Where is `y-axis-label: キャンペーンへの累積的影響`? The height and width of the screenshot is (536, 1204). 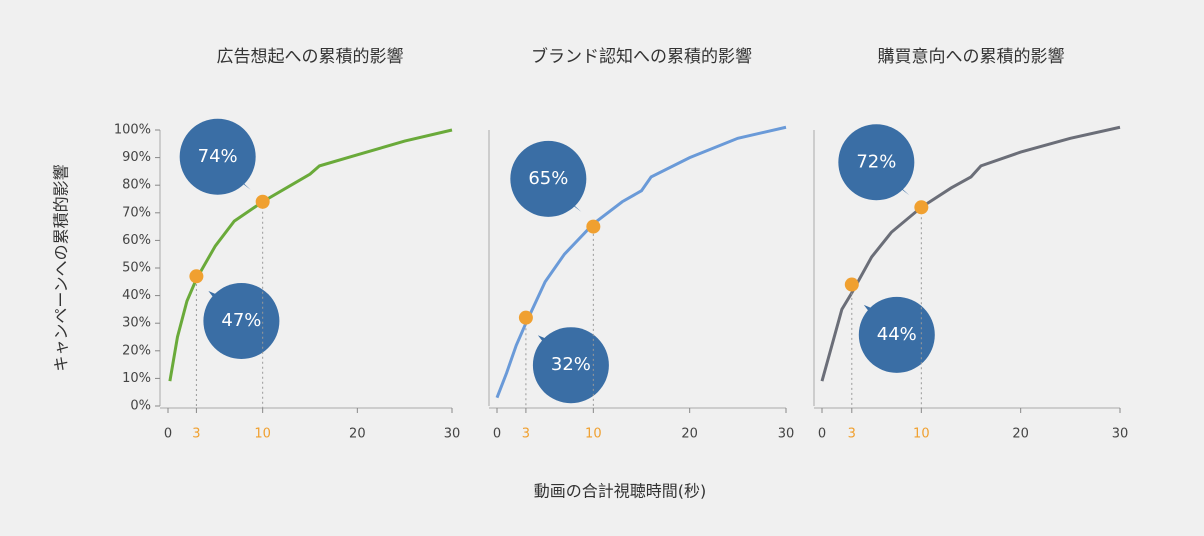
y-axis-label: キャンペーンへの累積的影響 is located at coordinates (61, 267).